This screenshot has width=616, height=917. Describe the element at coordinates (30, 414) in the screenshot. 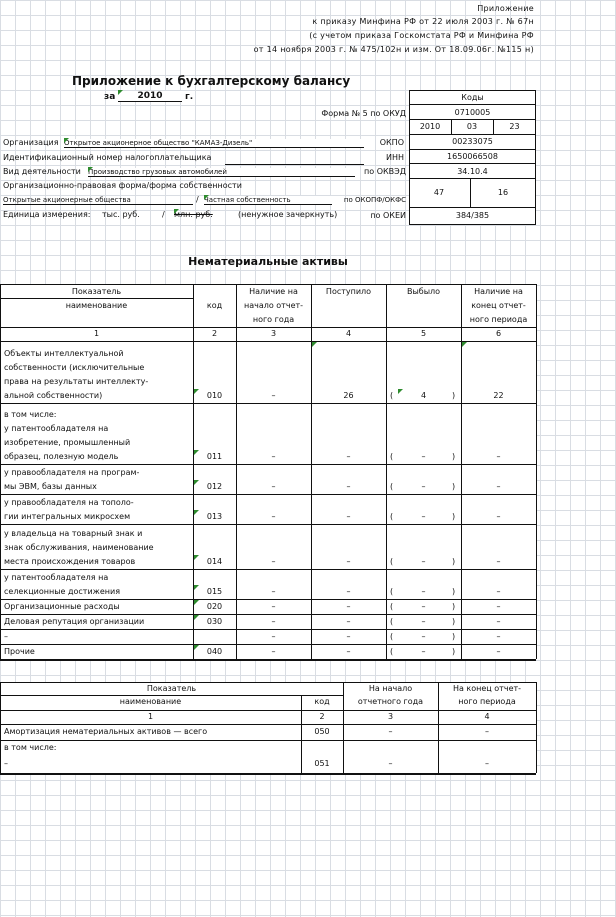

I see `row-name: в том числе:` at that location.